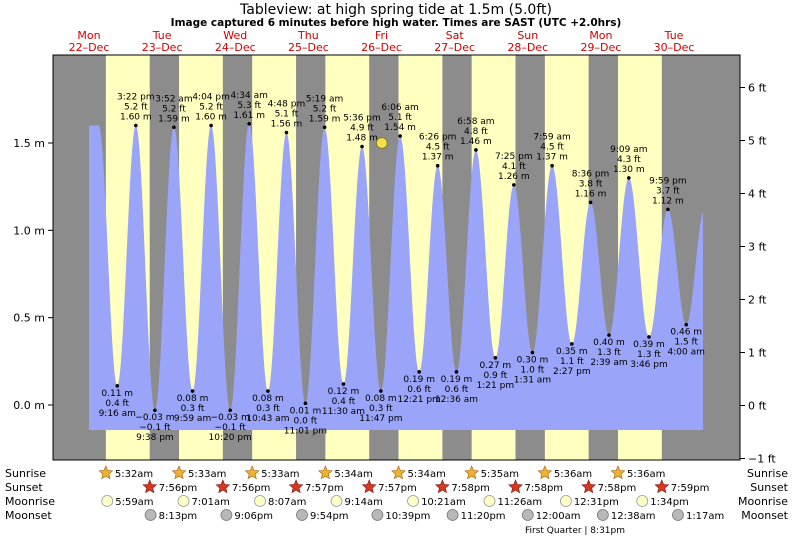  What do you see at coordinates (136, 98) in the screenshot?
I see `tide-label: 3:22 pm` at bounding box center [136, 98].